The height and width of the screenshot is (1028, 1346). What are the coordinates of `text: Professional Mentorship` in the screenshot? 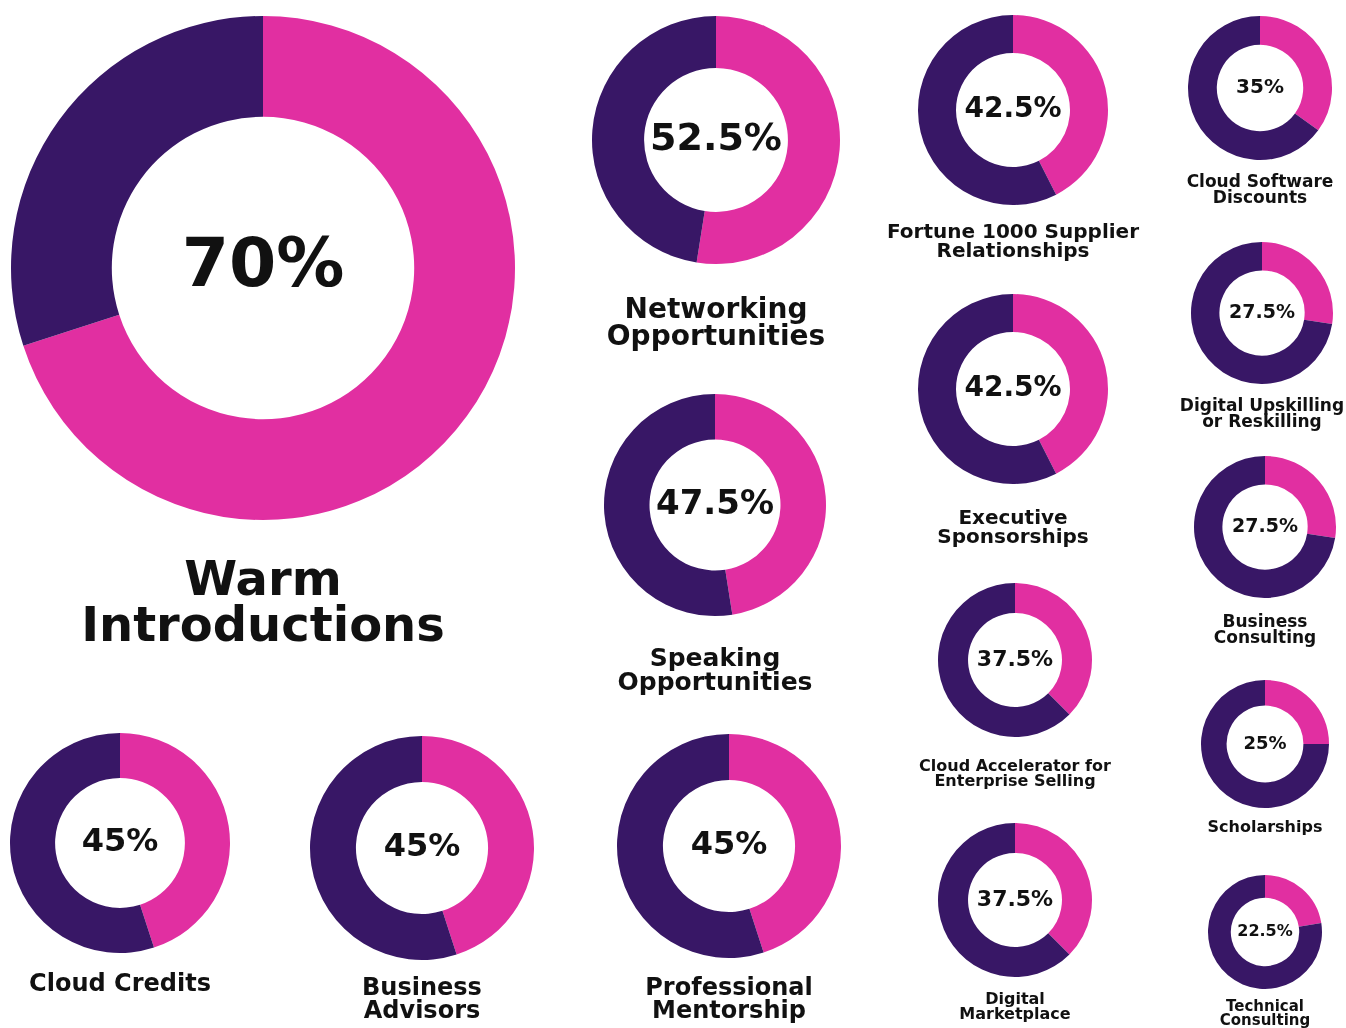 It's located at (729, 998).